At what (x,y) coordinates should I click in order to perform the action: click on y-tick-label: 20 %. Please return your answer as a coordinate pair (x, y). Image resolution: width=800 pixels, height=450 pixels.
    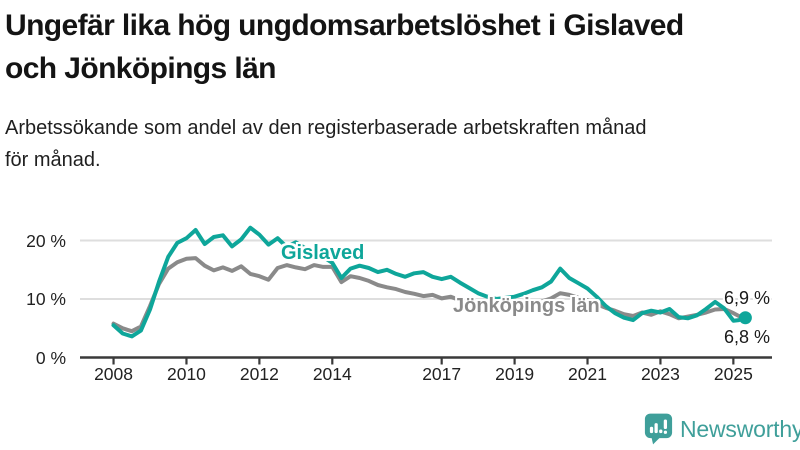
    Looking at the image, I should click on (46, 240).